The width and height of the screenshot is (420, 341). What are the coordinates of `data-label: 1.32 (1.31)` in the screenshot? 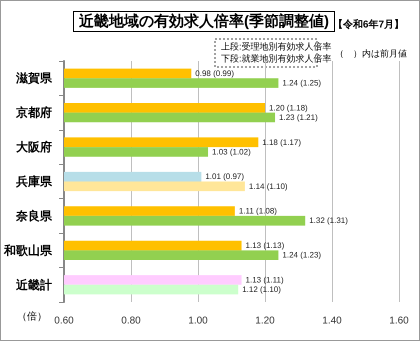 It's located at (328, 221).